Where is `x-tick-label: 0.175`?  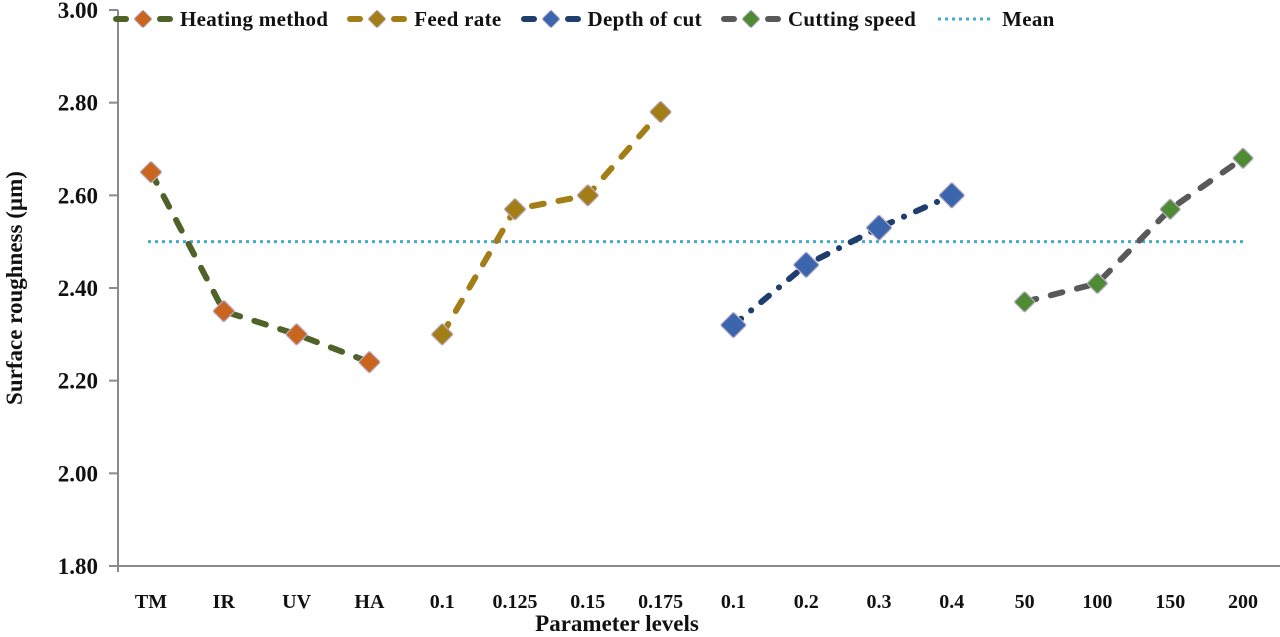
x-tick-label: 0.175 is located at coordinates (660, 602).